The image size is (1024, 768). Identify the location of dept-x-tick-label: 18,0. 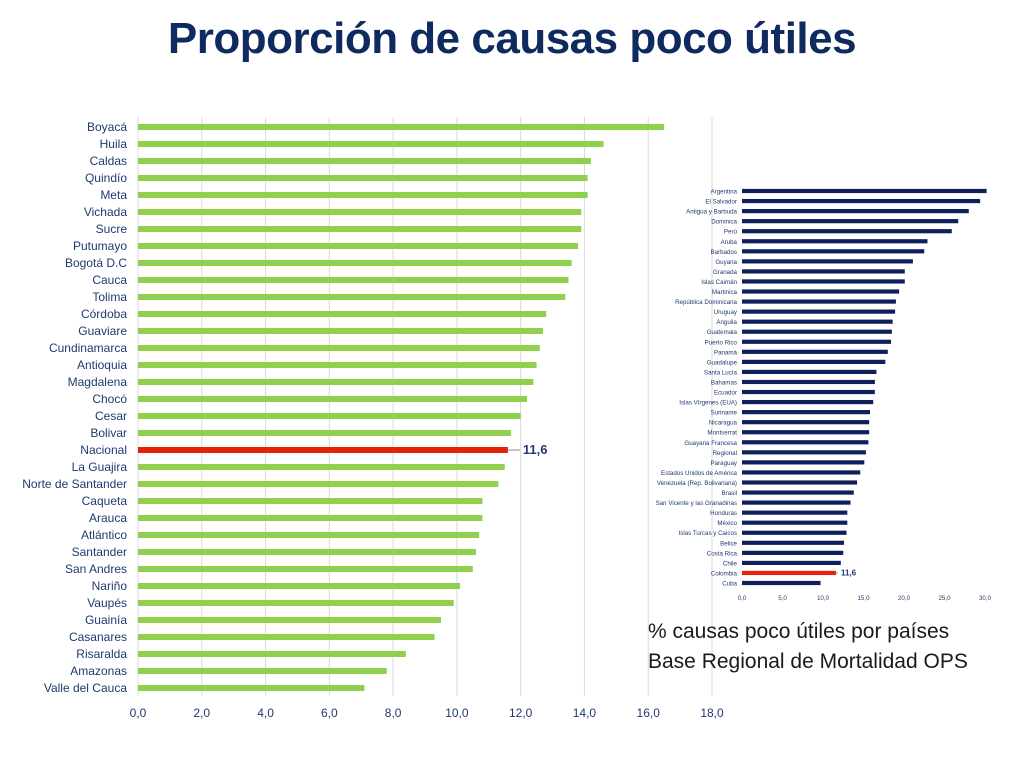
(712, 713).